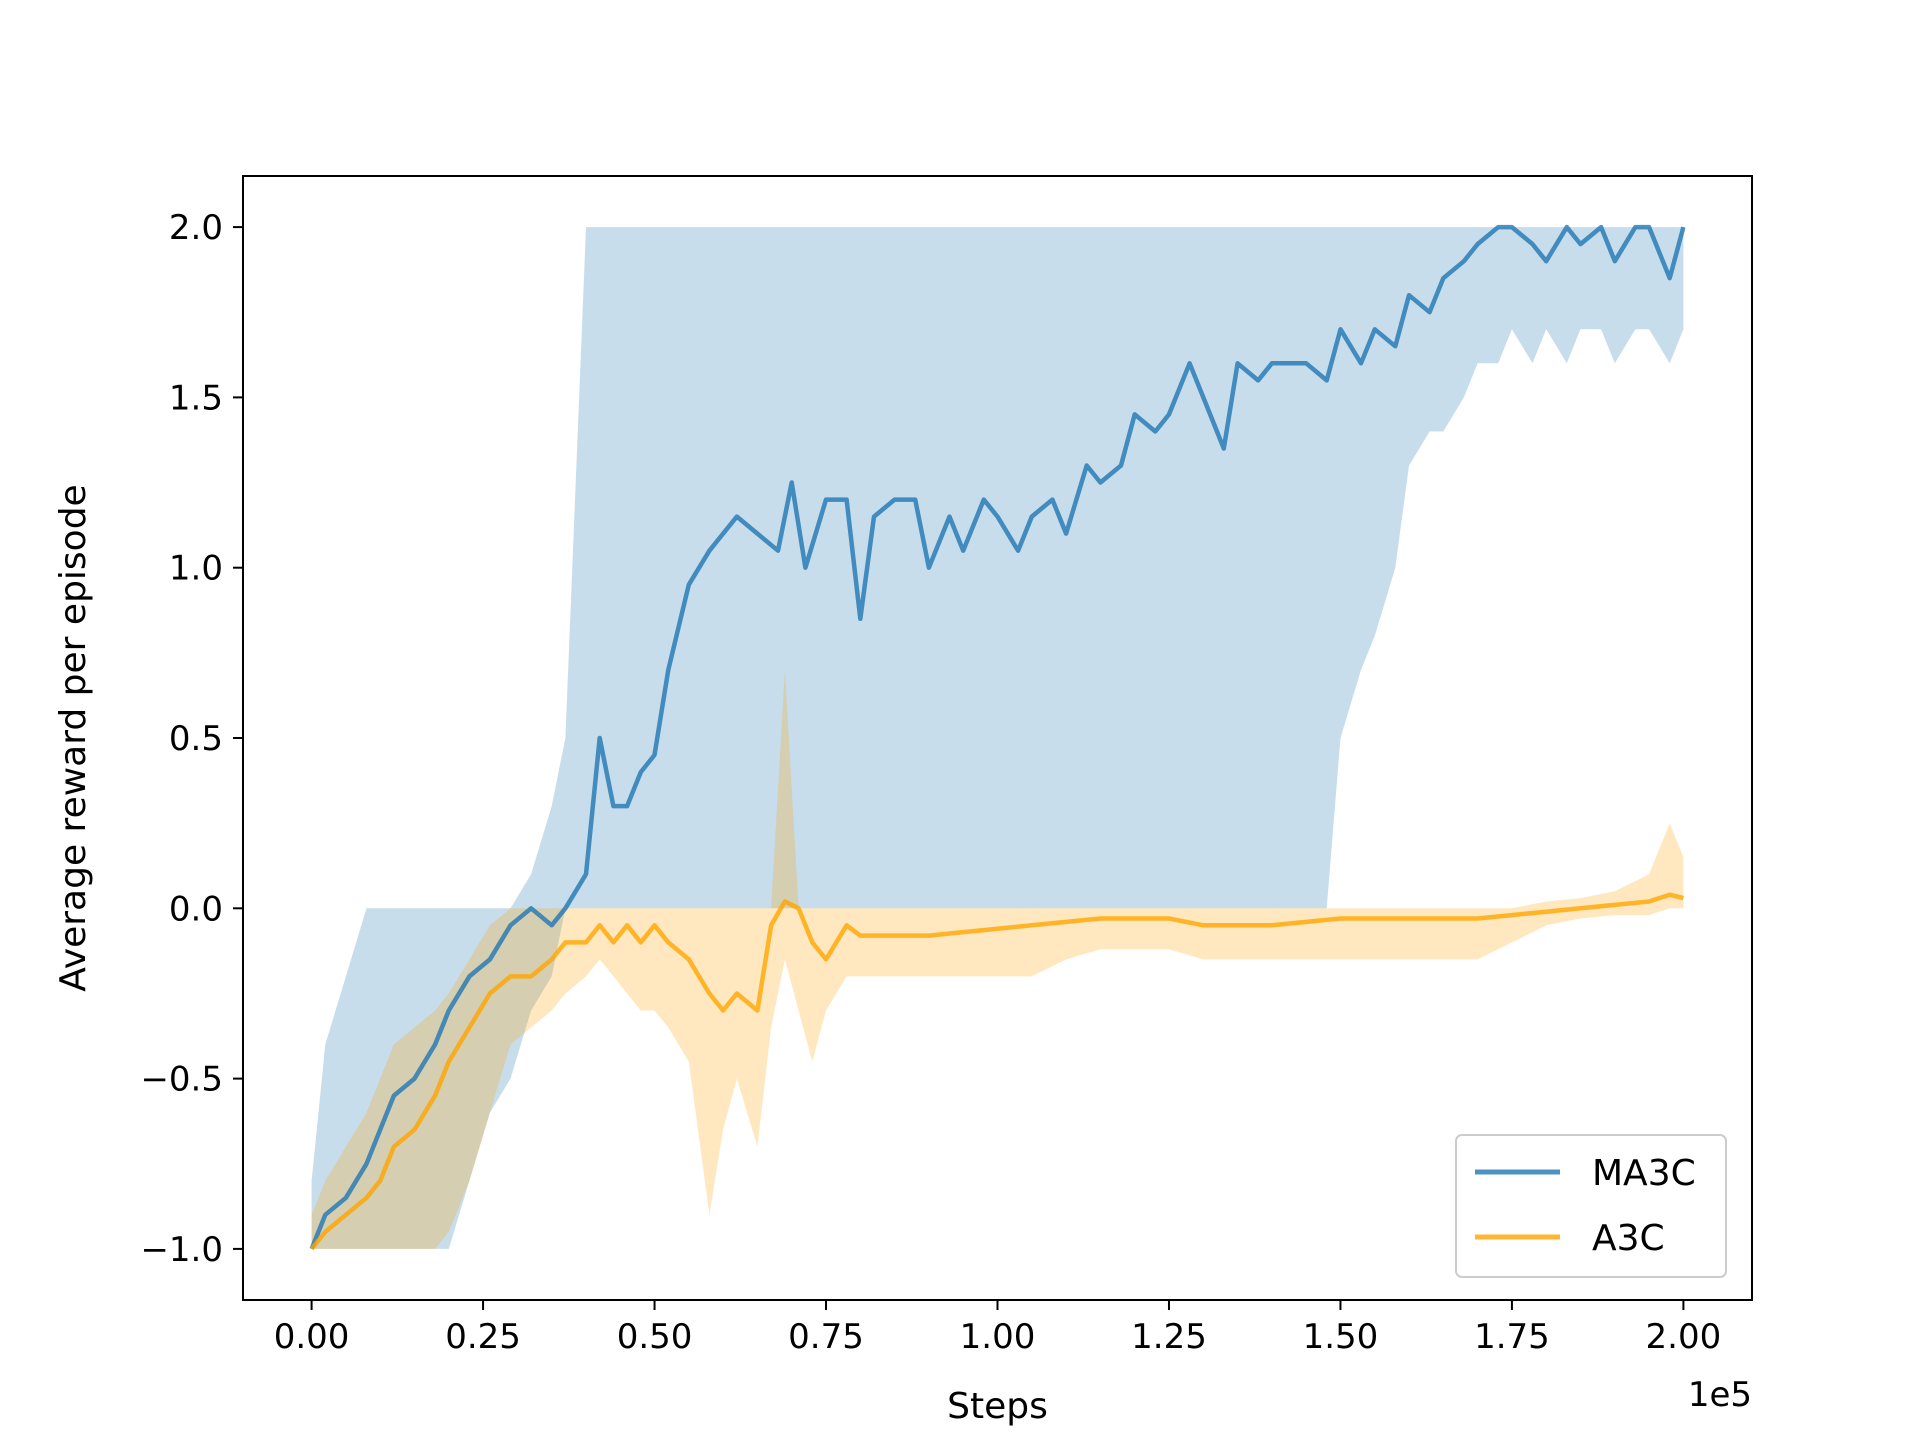 This screenshot has width=1920, height=1440. What do you see at coordinates (181, 1250) in the screenshot?
I see `y-tick-label: −1.0` at bounding box center [181, 1250].